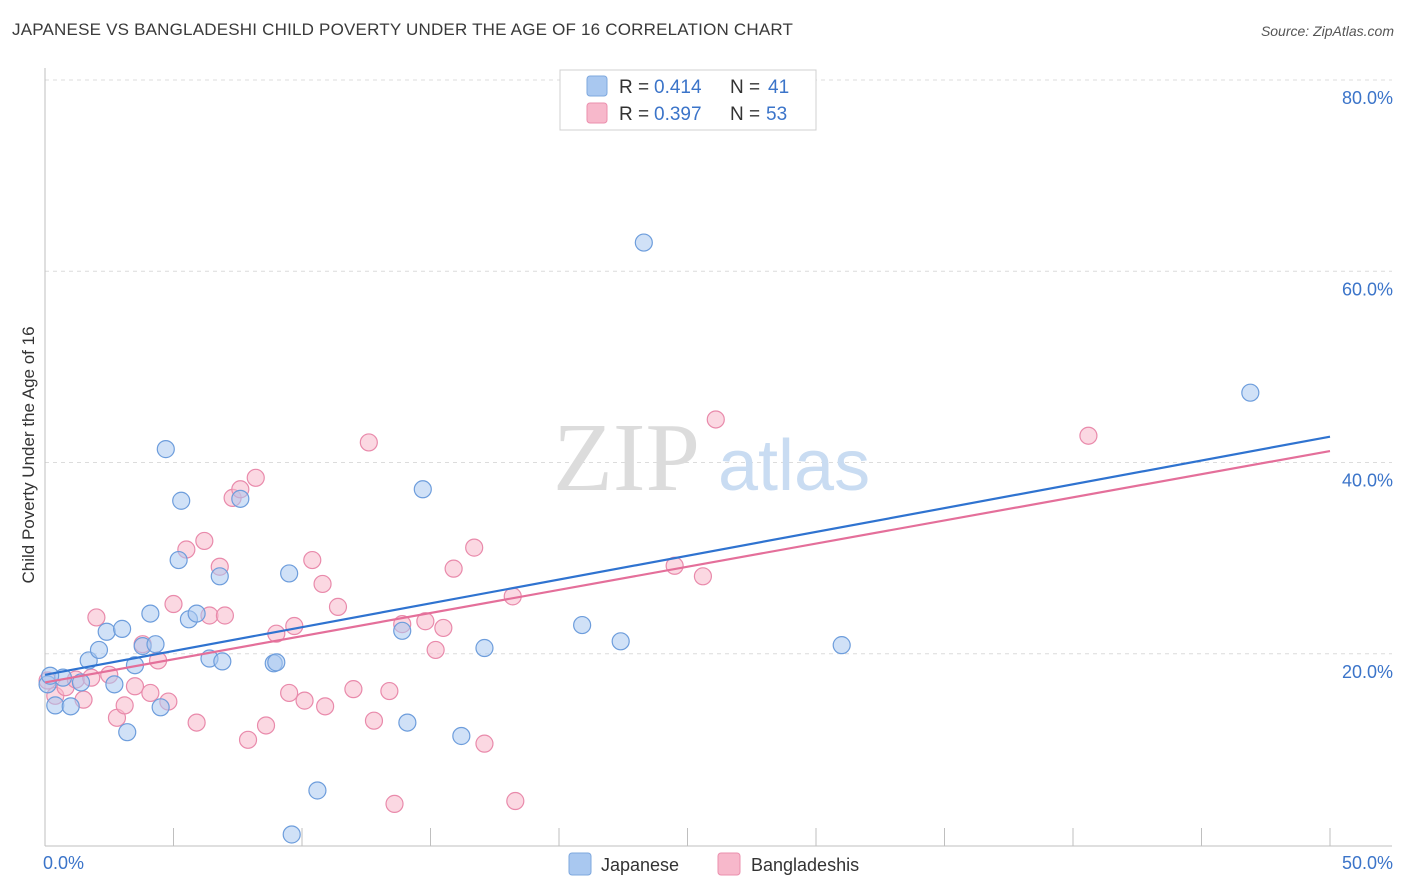 This screenshot has width=1406, height=892. What do you see at coordinates (640, 865) in the screenshot?
I see `legend-japanese-label: Japanese` at bounding box center [640, 865].